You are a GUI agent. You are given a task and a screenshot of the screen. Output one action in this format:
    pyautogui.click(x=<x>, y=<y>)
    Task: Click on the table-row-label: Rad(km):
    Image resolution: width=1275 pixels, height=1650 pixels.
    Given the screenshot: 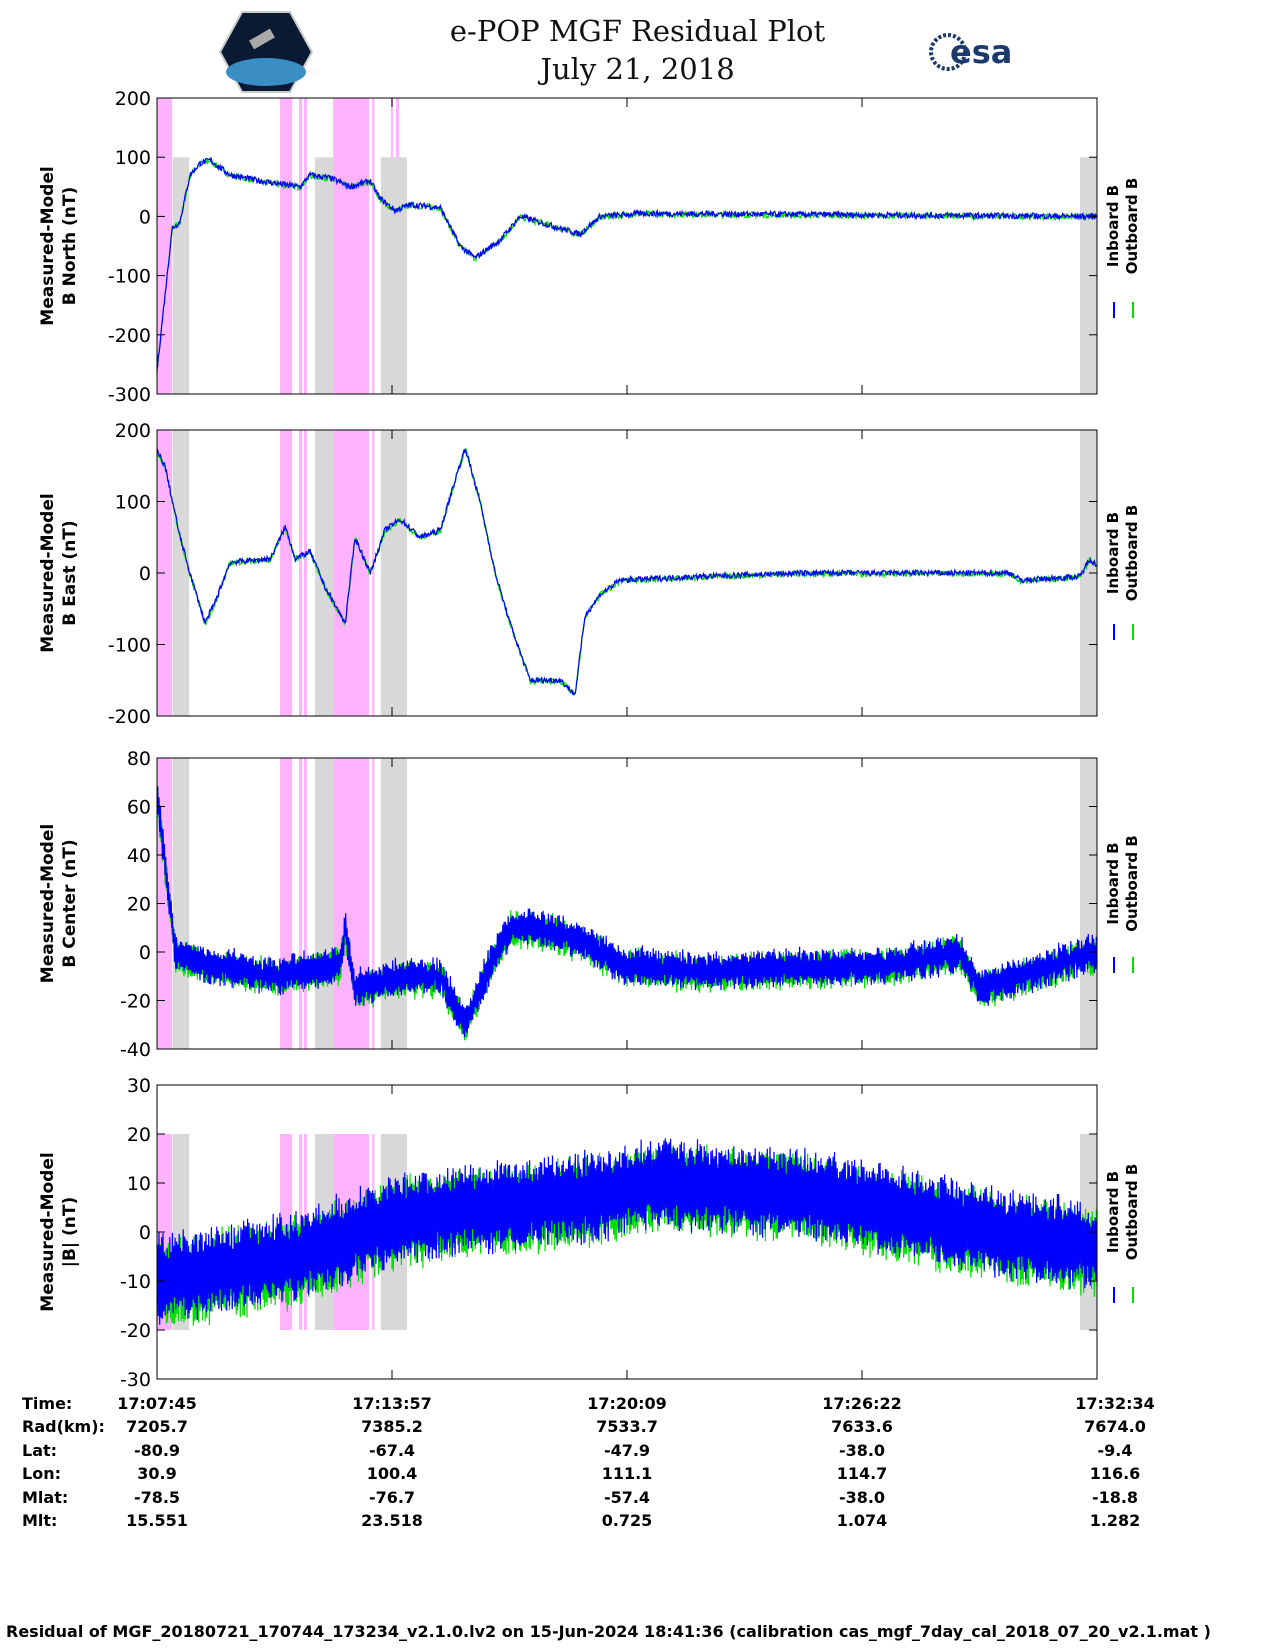 What is the action you would take?
    pyautogui.click(x=63, y=1426)
    